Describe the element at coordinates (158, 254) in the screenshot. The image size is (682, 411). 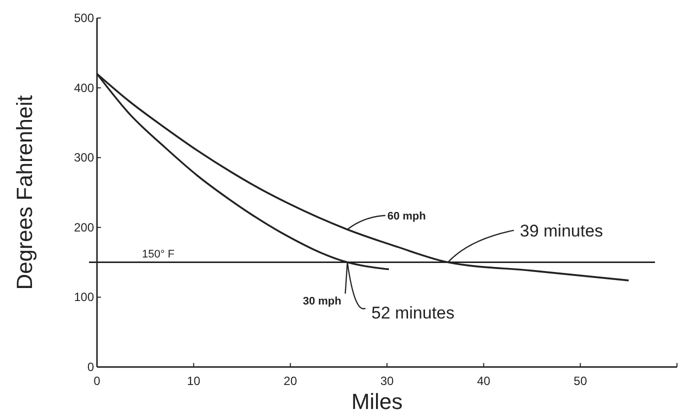
I see `ref-line-label: 150° F` at that location.